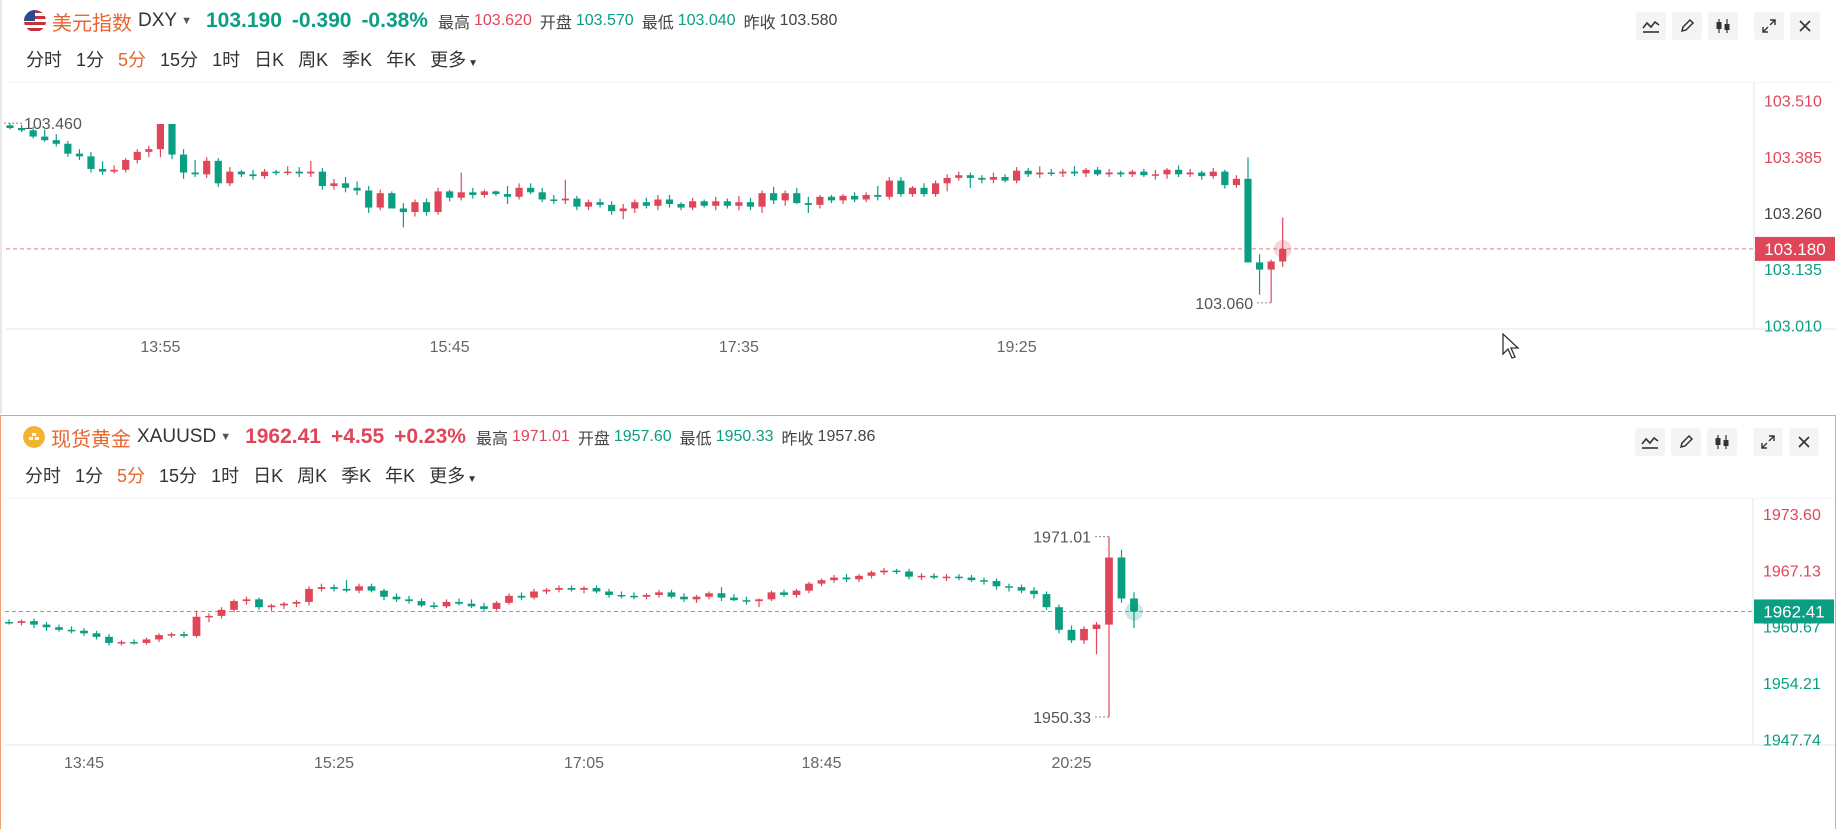 The image size is (1836, 830). I want to click on x-tick-label: 17:05, so click(584, 763).